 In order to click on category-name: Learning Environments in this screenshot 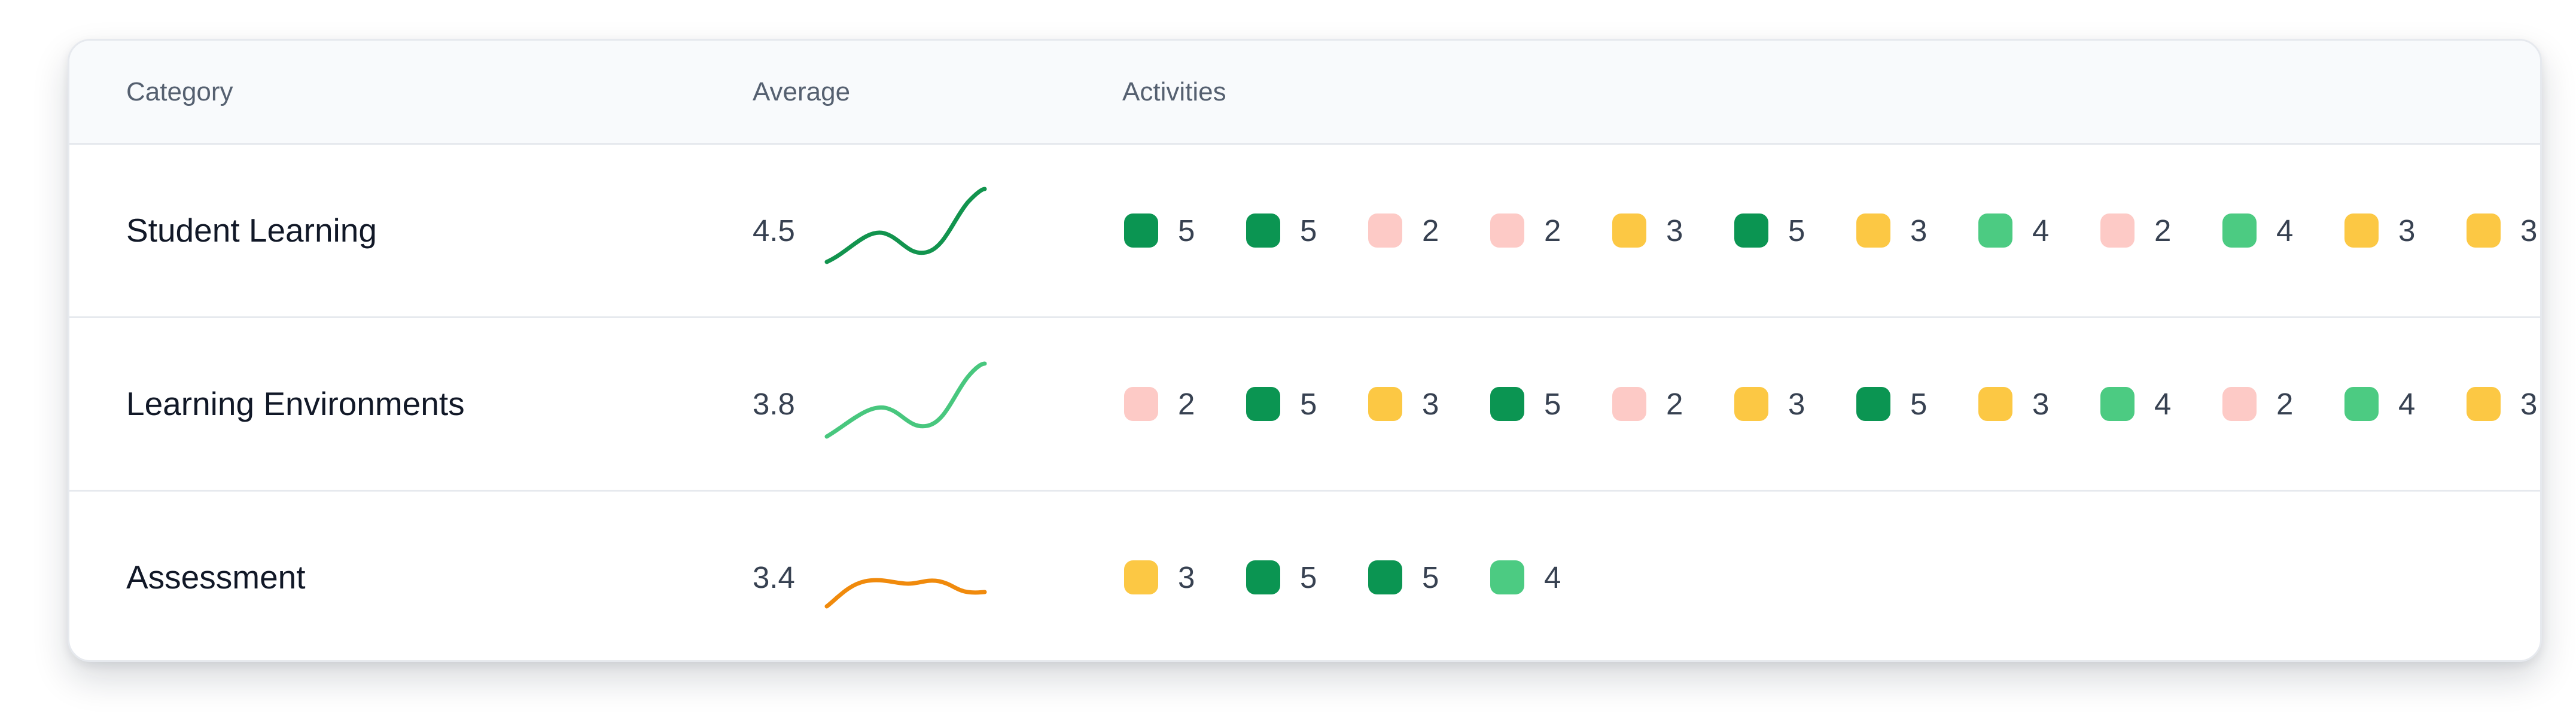, I will do `click(295, 403)`.